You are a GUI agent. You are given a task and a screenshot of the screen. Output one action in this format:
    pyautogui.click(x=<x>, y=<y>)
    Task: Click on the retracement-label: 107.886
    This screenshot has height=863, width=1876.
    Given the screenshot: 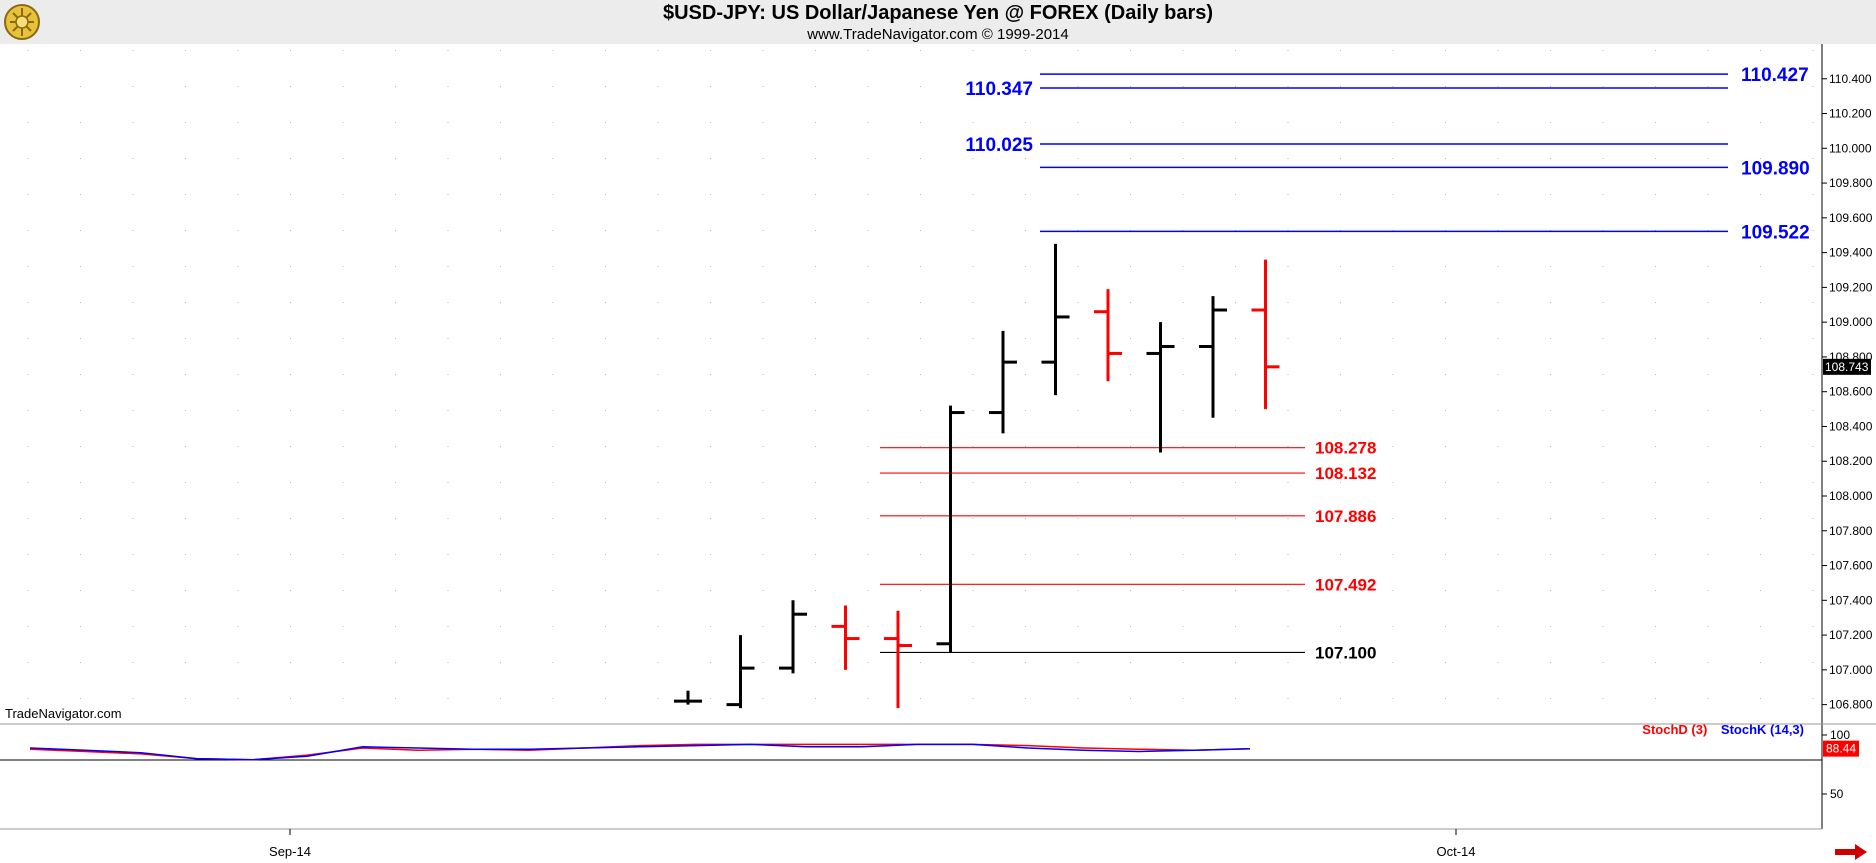 What is the action you would take?
    pyautogui.click(x=1345, y=516)
    